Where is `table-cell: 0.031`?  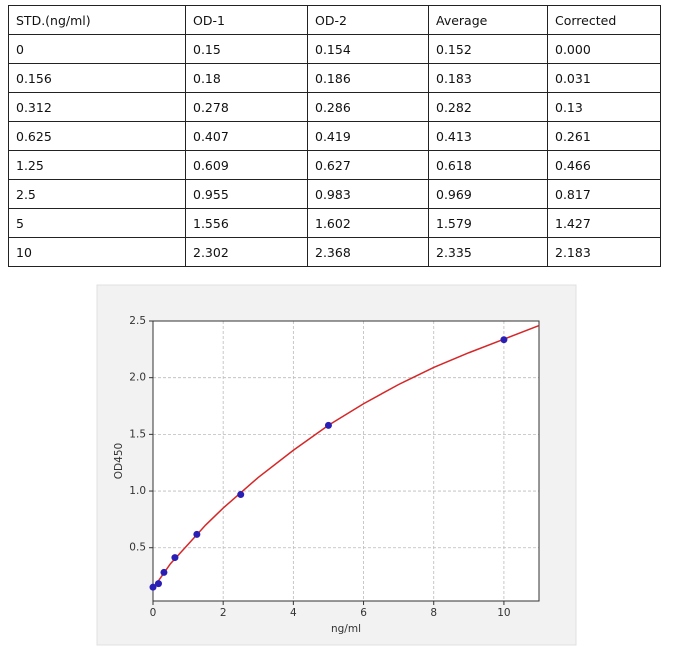
table-cell: 0.031 is located at coordinates (604, 78).